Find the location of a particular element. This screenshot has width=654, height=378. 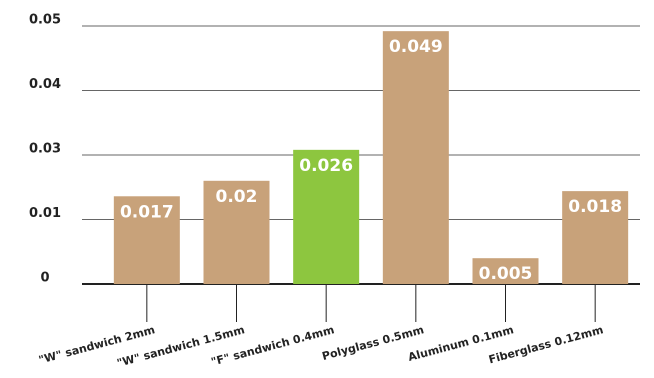

value-label: 0.005 is located at coordinates (506, 274).